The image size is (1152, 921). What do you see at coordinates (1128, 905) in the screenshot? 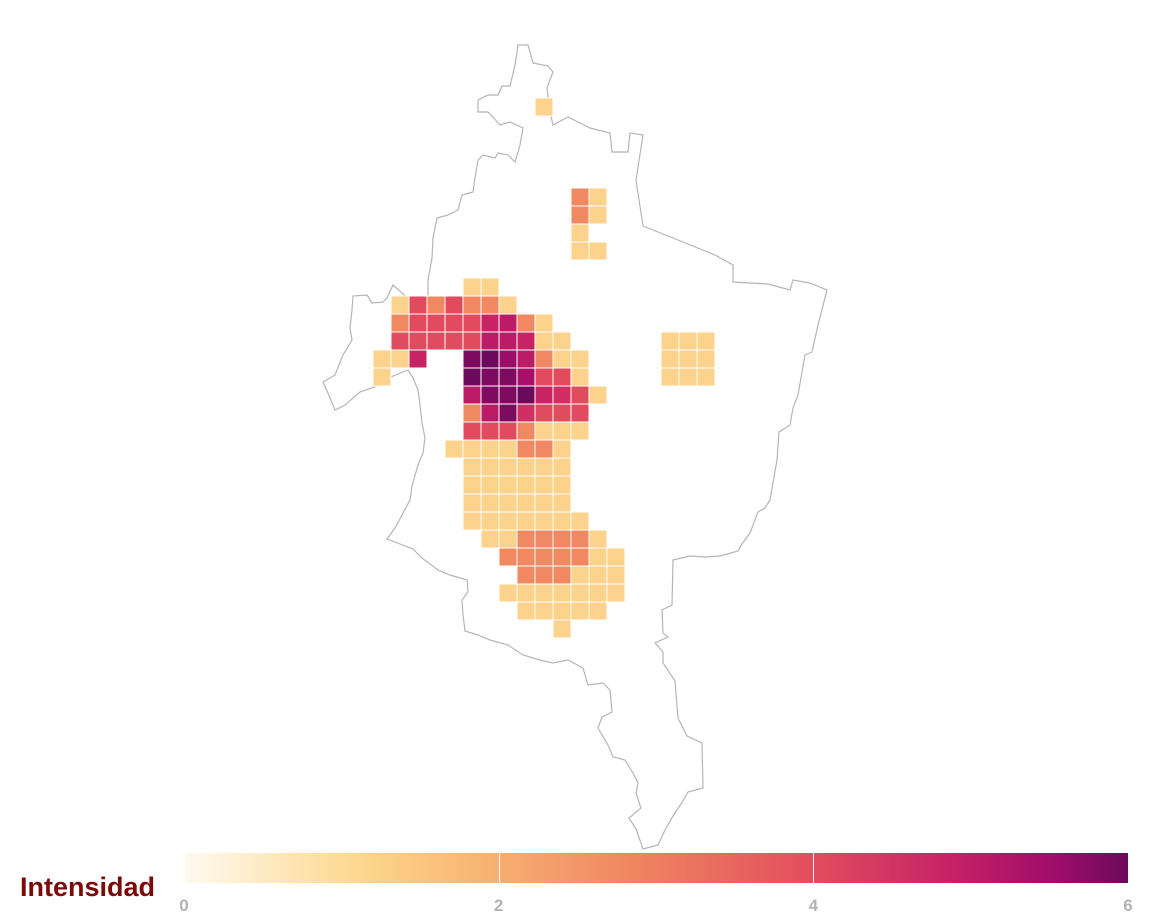
I see `legend-tick-label: 6` at bounding box center [1128, 905].